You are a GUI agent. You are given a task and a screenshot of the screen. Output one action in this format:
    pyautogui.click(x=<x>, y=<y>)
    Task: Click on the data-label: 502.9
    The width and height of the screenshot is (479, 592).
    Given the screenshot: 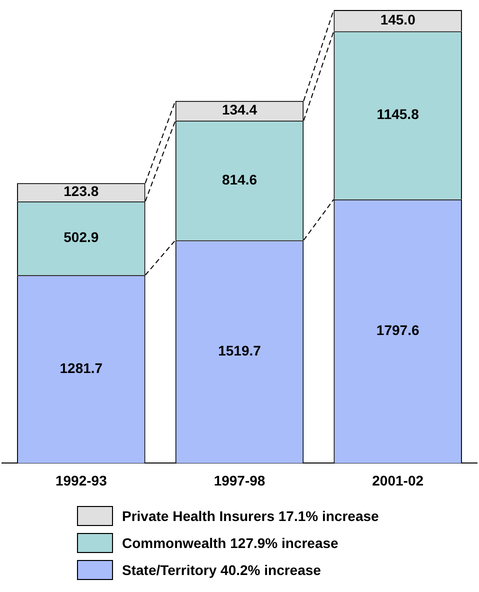 What is the action you would take?
    pyautogui.click(x=81, y=237)
    